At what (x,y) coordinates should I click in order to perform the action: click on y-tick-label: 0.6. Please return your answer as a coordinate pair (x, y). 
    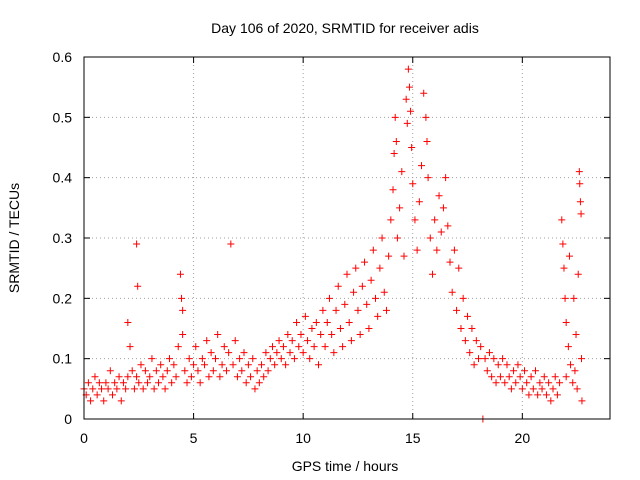
    Looking at the image, I should click on (63, 57).